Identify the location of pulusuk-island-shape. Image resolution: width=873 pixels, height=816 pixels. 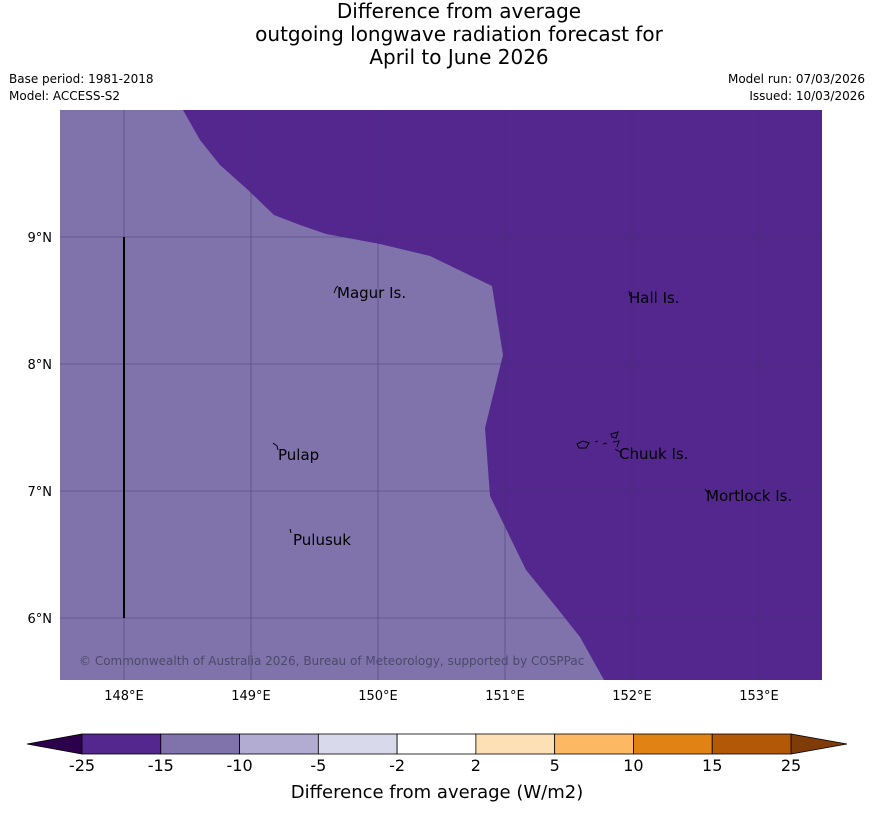
(290, 531).